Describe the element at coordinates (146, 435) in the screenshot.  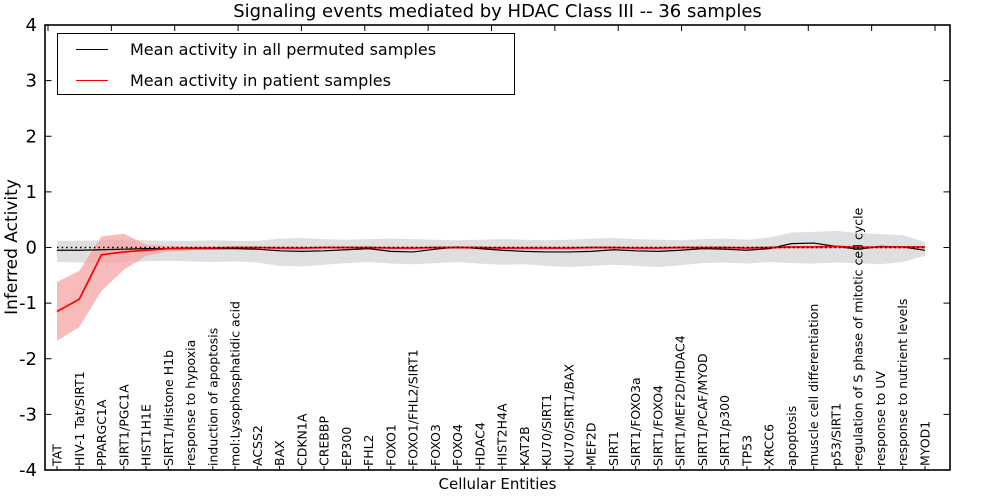
I see `x-tick-label: HIST1H1E` at that location.